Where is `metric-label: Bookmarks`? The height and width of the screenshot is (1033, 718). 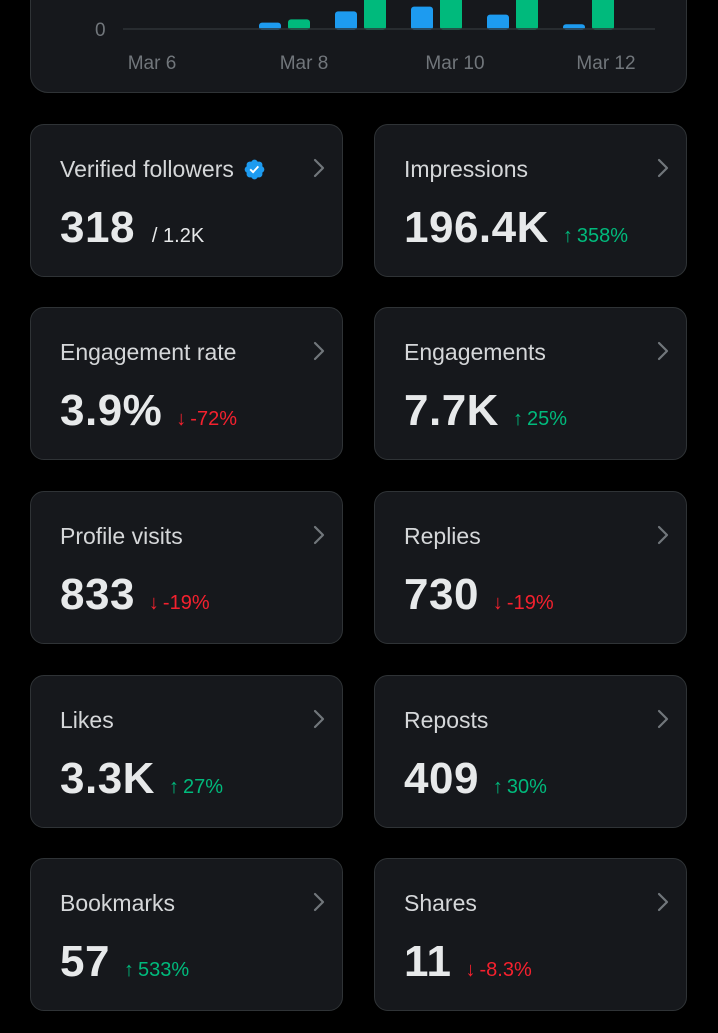
metric-label: Bookmarks is located at coordinates (118, 902).